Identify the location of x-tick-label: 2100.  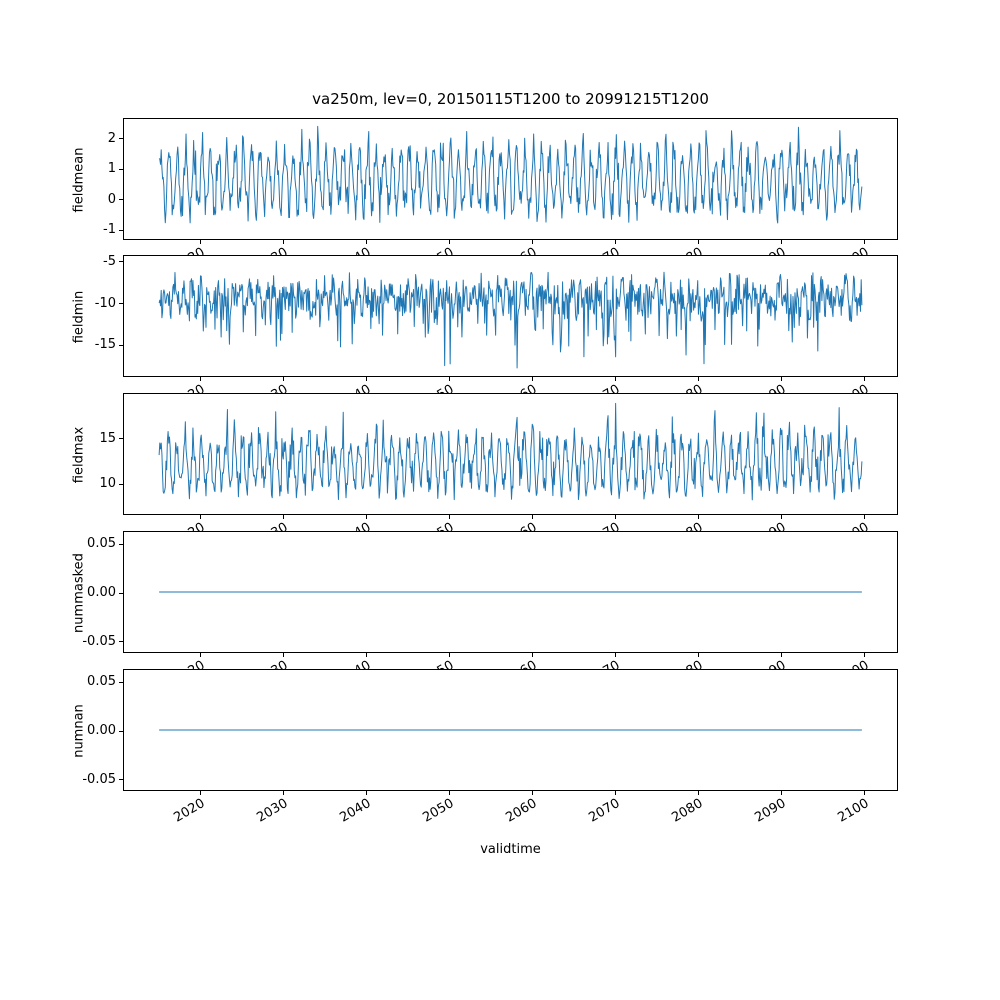
(853, 811).